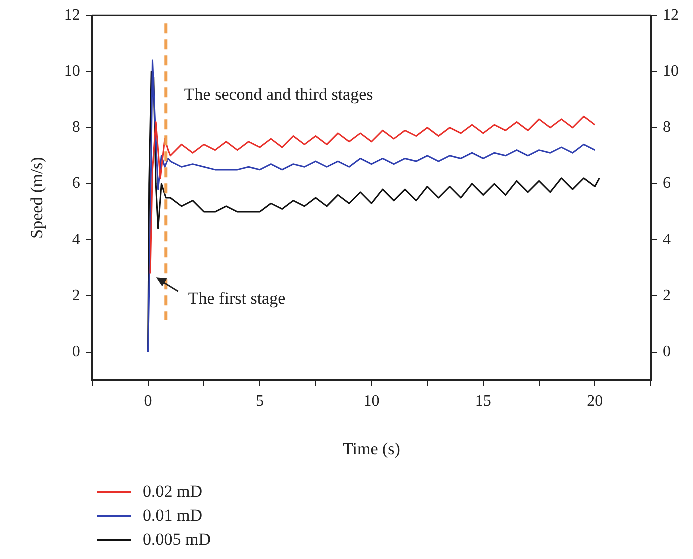 Image resolution: width=693 pixels, height=559 pixels. I want to click on y-tick-label: 2, so click(76, 295).